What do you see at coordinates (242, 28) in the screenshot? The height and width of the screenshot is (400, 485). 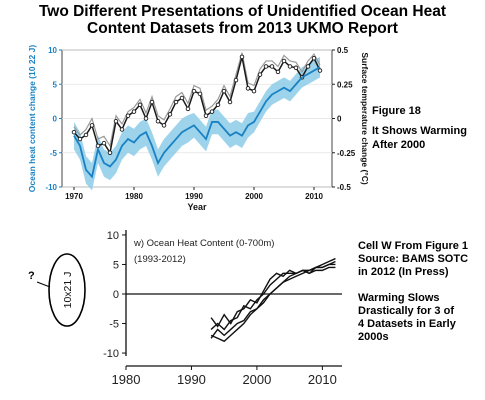 I see `title-line-2: Content Datasets from 2013 UKMO Report` at bounding box center [242, 28].